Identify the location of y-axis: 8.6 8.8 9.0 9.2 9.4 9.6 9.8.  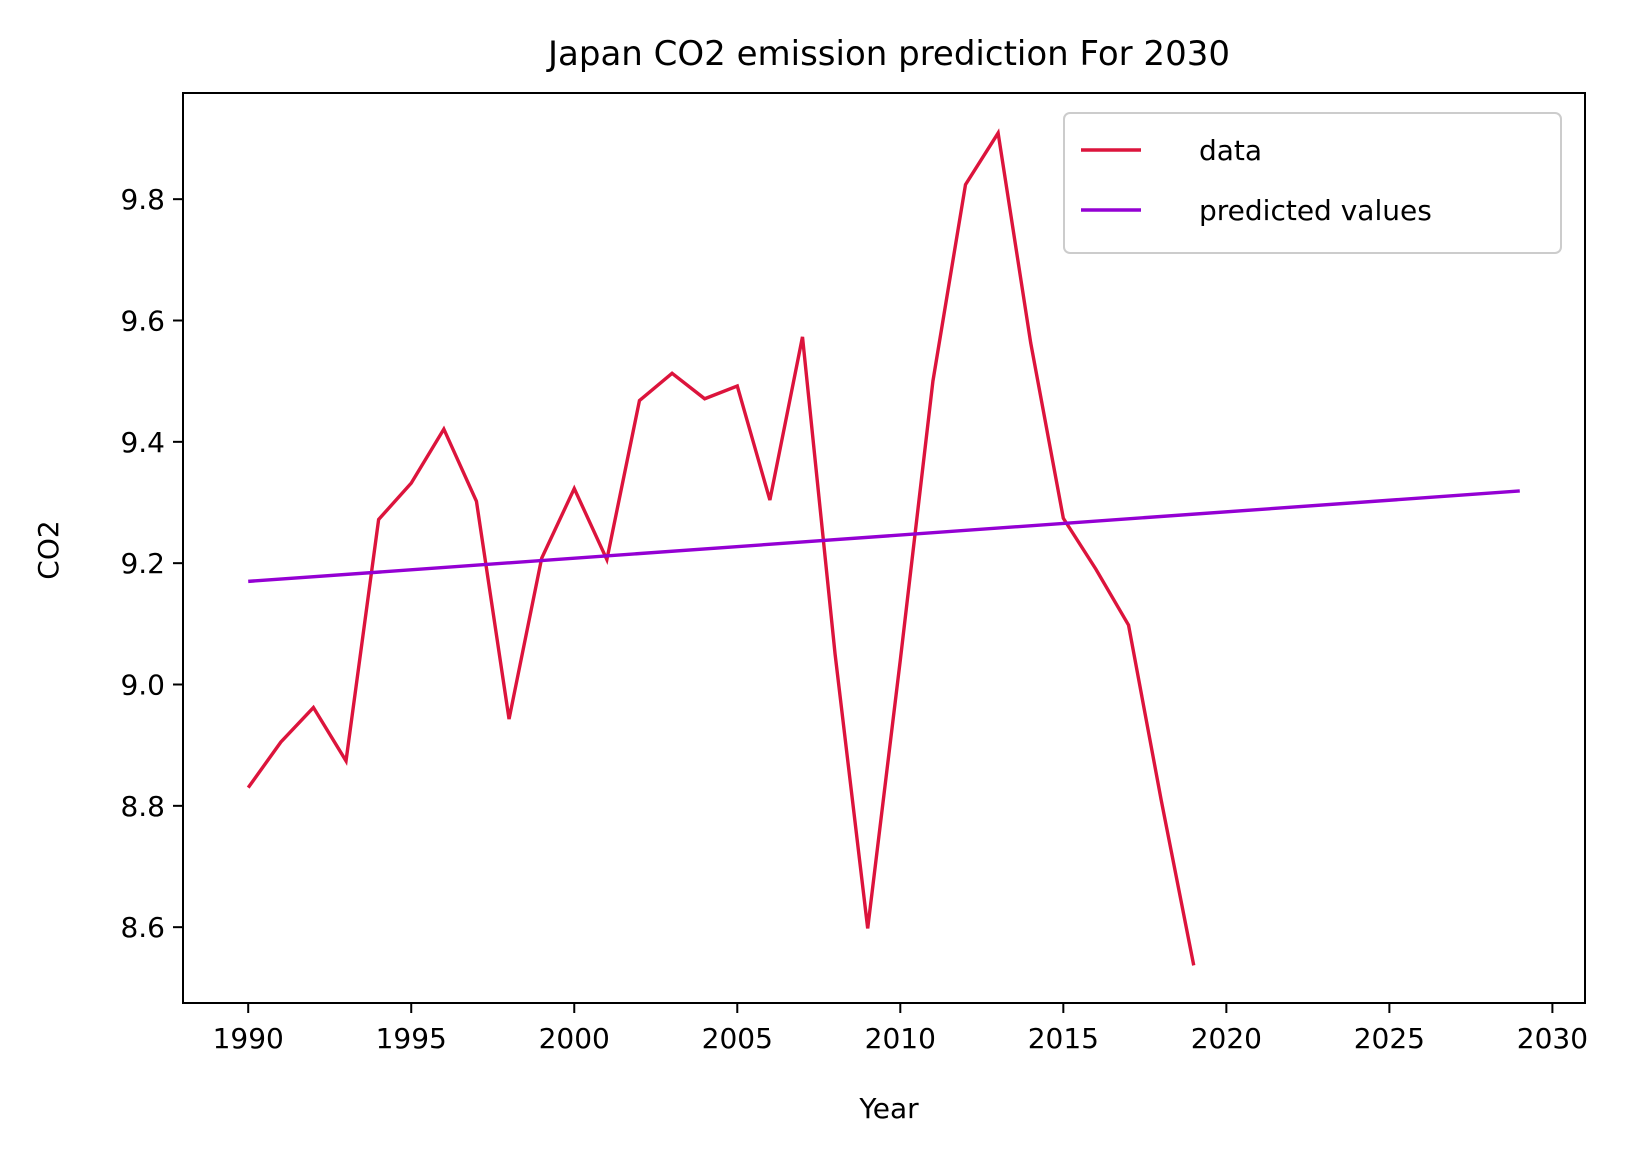
(151, 563).